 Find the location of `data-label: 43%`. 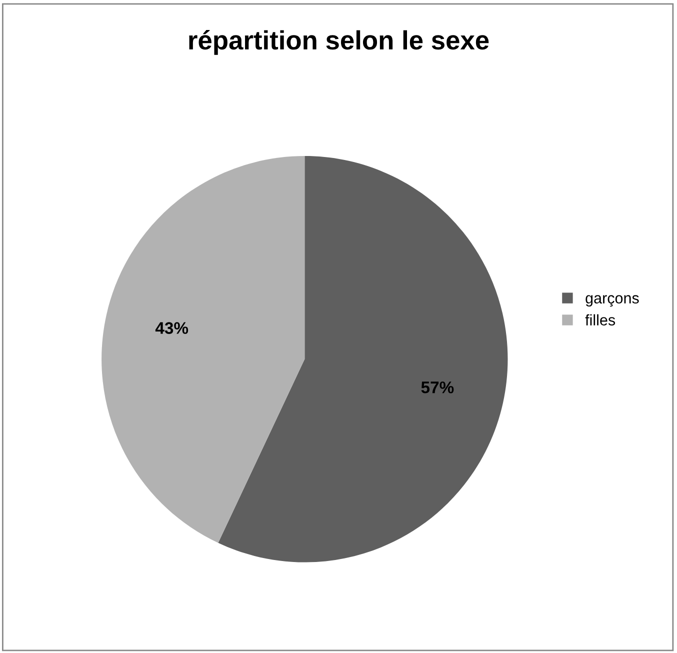

data-label: 43% is located at coordinates (171, 328).